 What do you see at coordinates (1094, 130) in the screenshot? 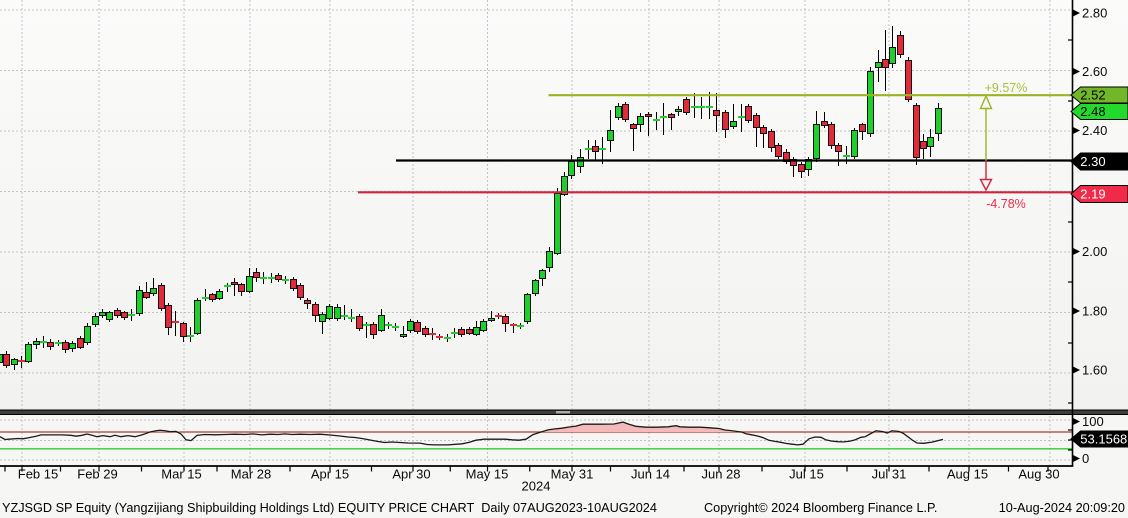
I see `svg-text: 2.40` at bounding box center [1094, 130].